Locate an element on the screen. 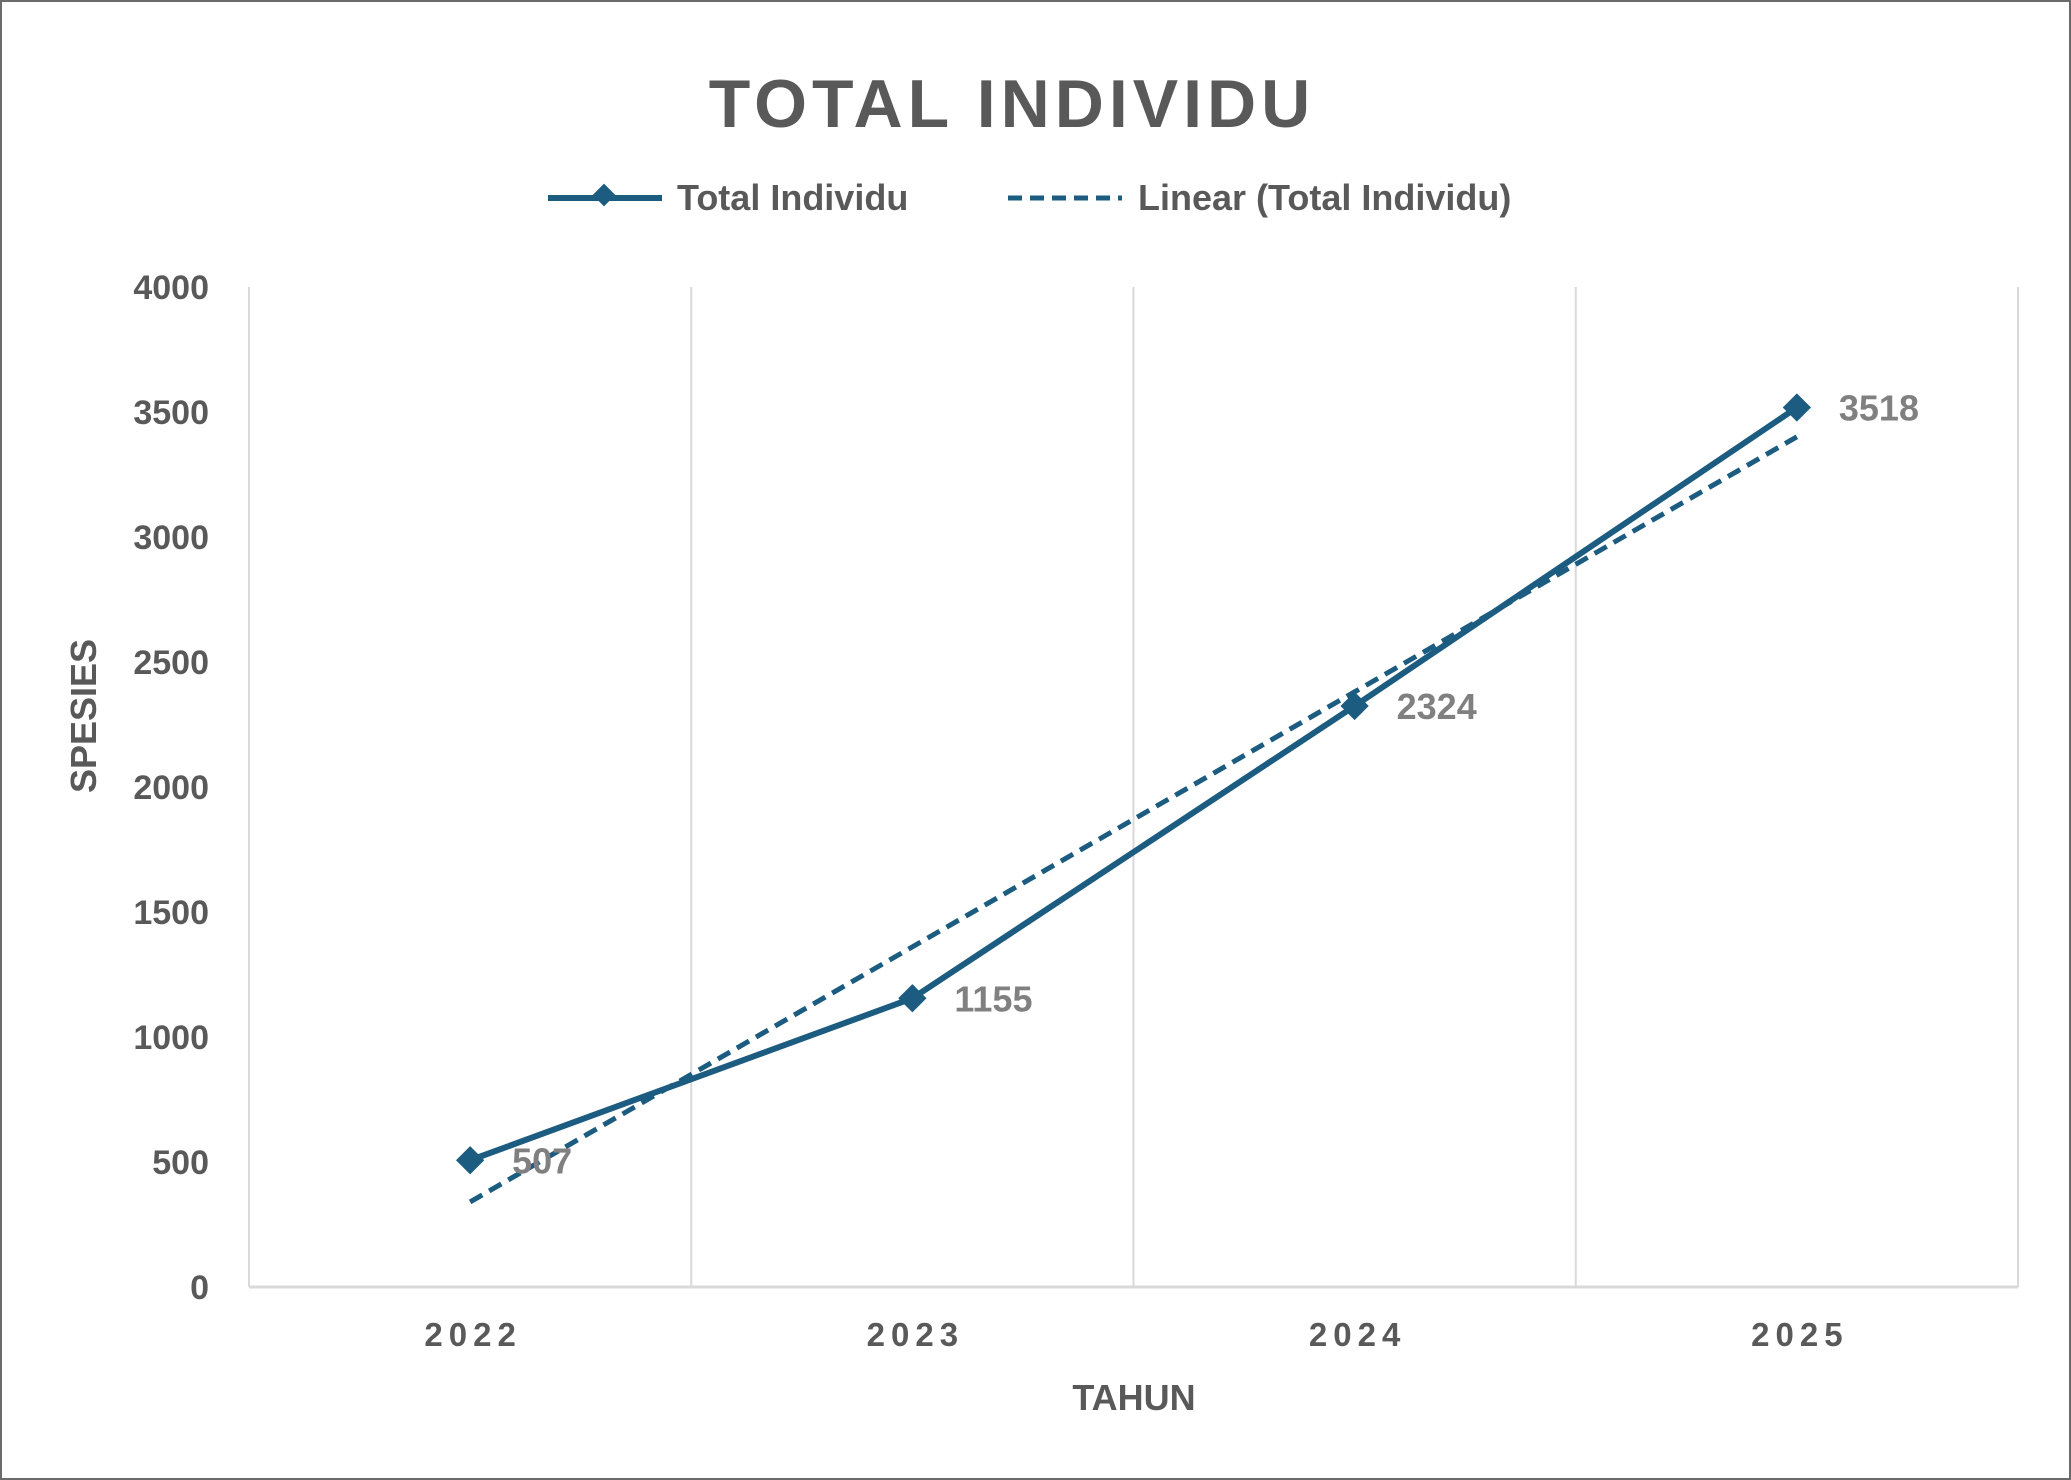 The height and width of the screenshot is (1480, 2071). y-axis-ticks: 0 500 1000 1500 2000 2500 3000 3500 4000 is located at coordinates (171, 788).